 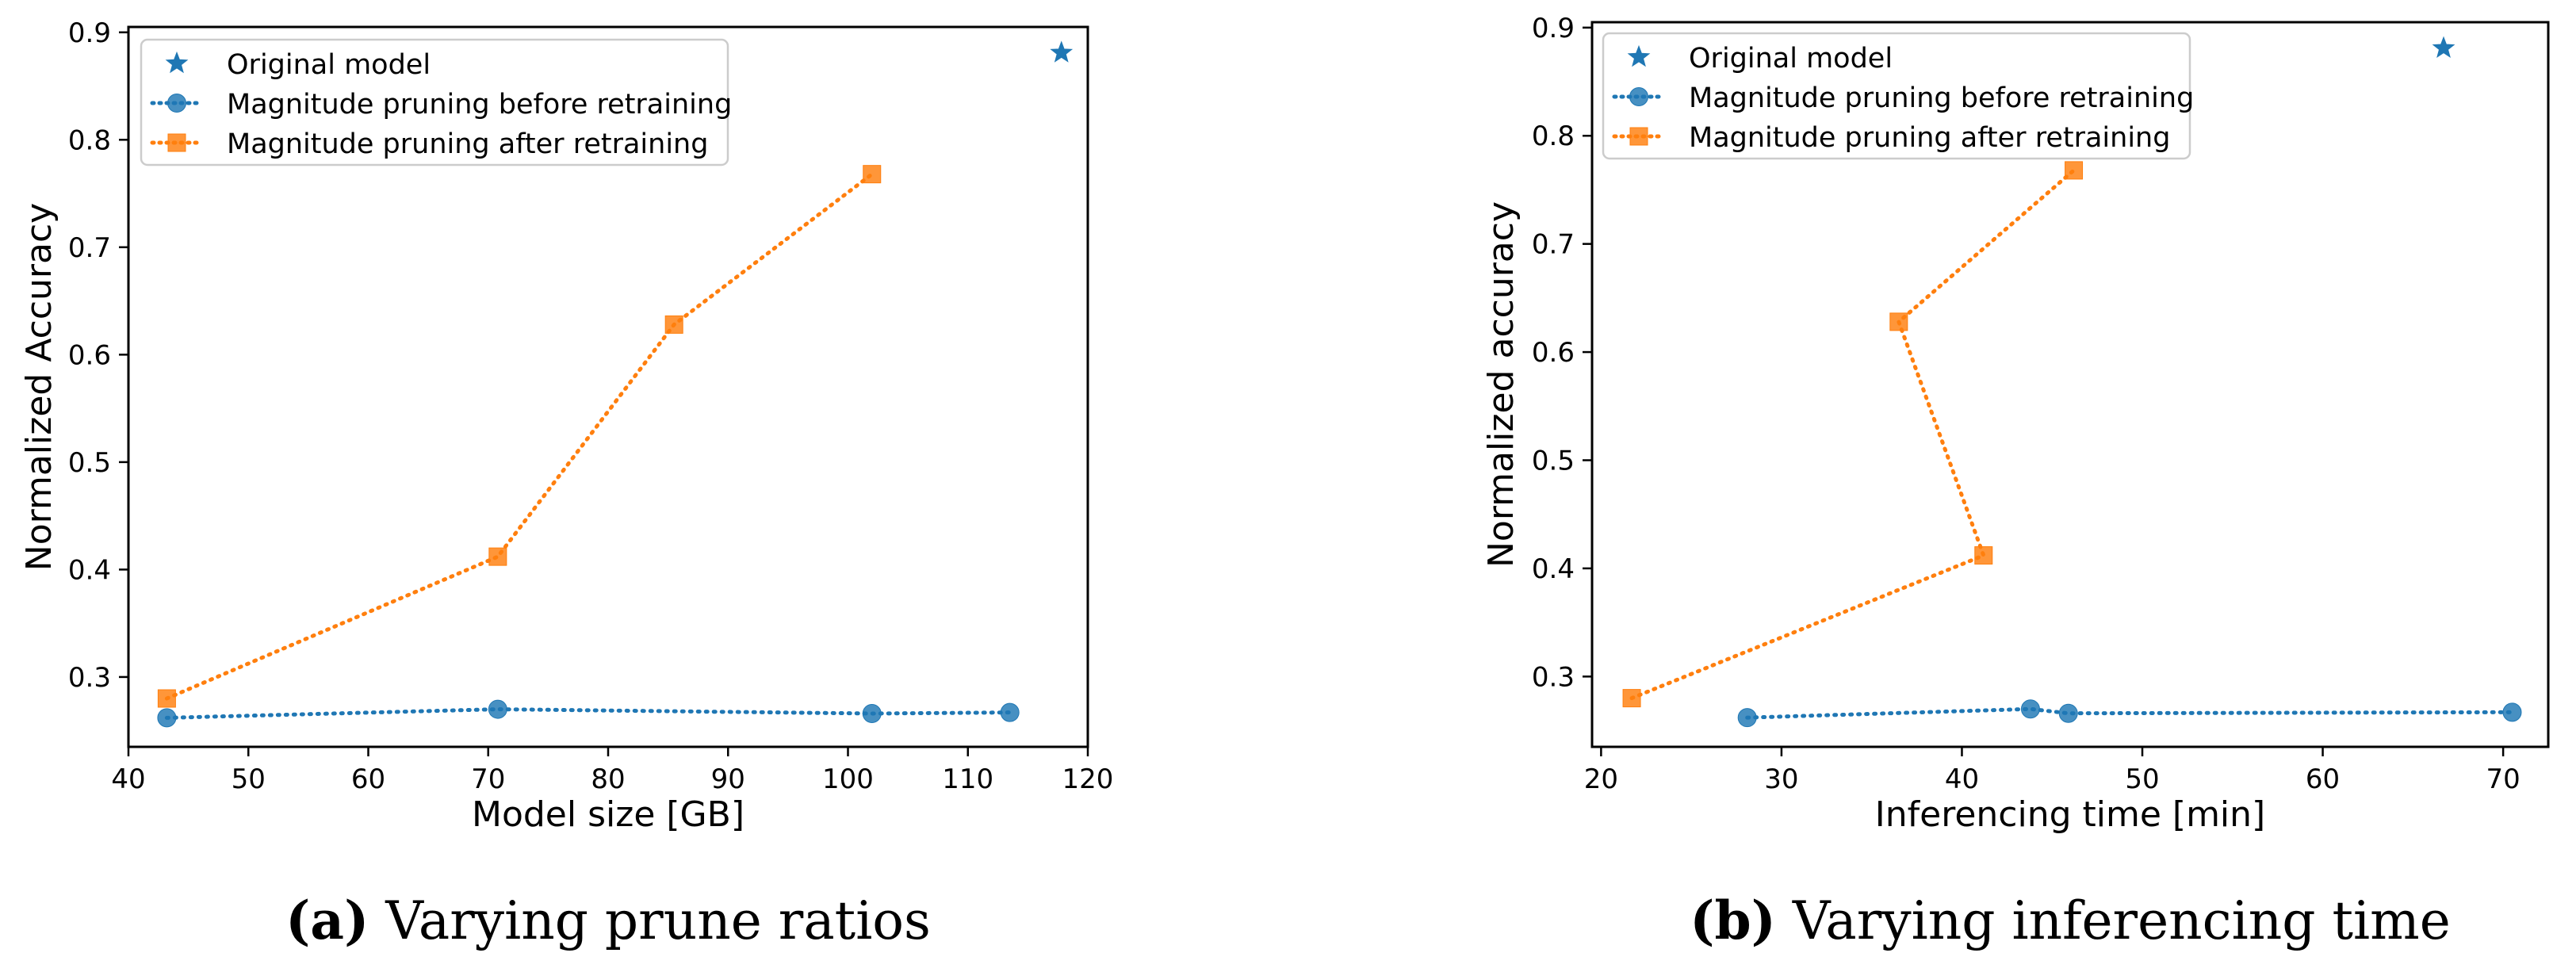 I want to click on x-tick-label: 110, so click(x=967, y=779).